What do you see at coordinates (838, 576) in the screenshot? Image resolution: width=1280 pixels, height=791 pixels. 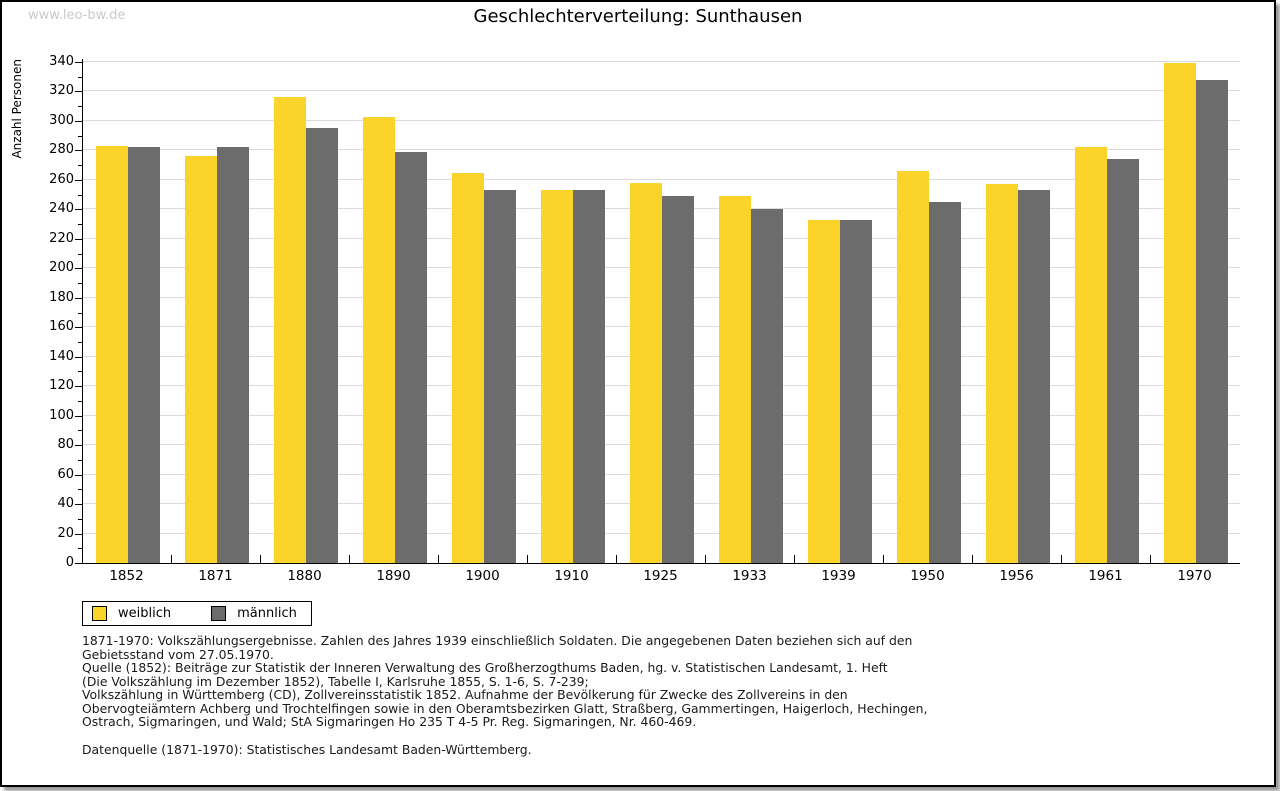 I see `x-tick-label-1939: 1939` at bounding box center [838, 576].